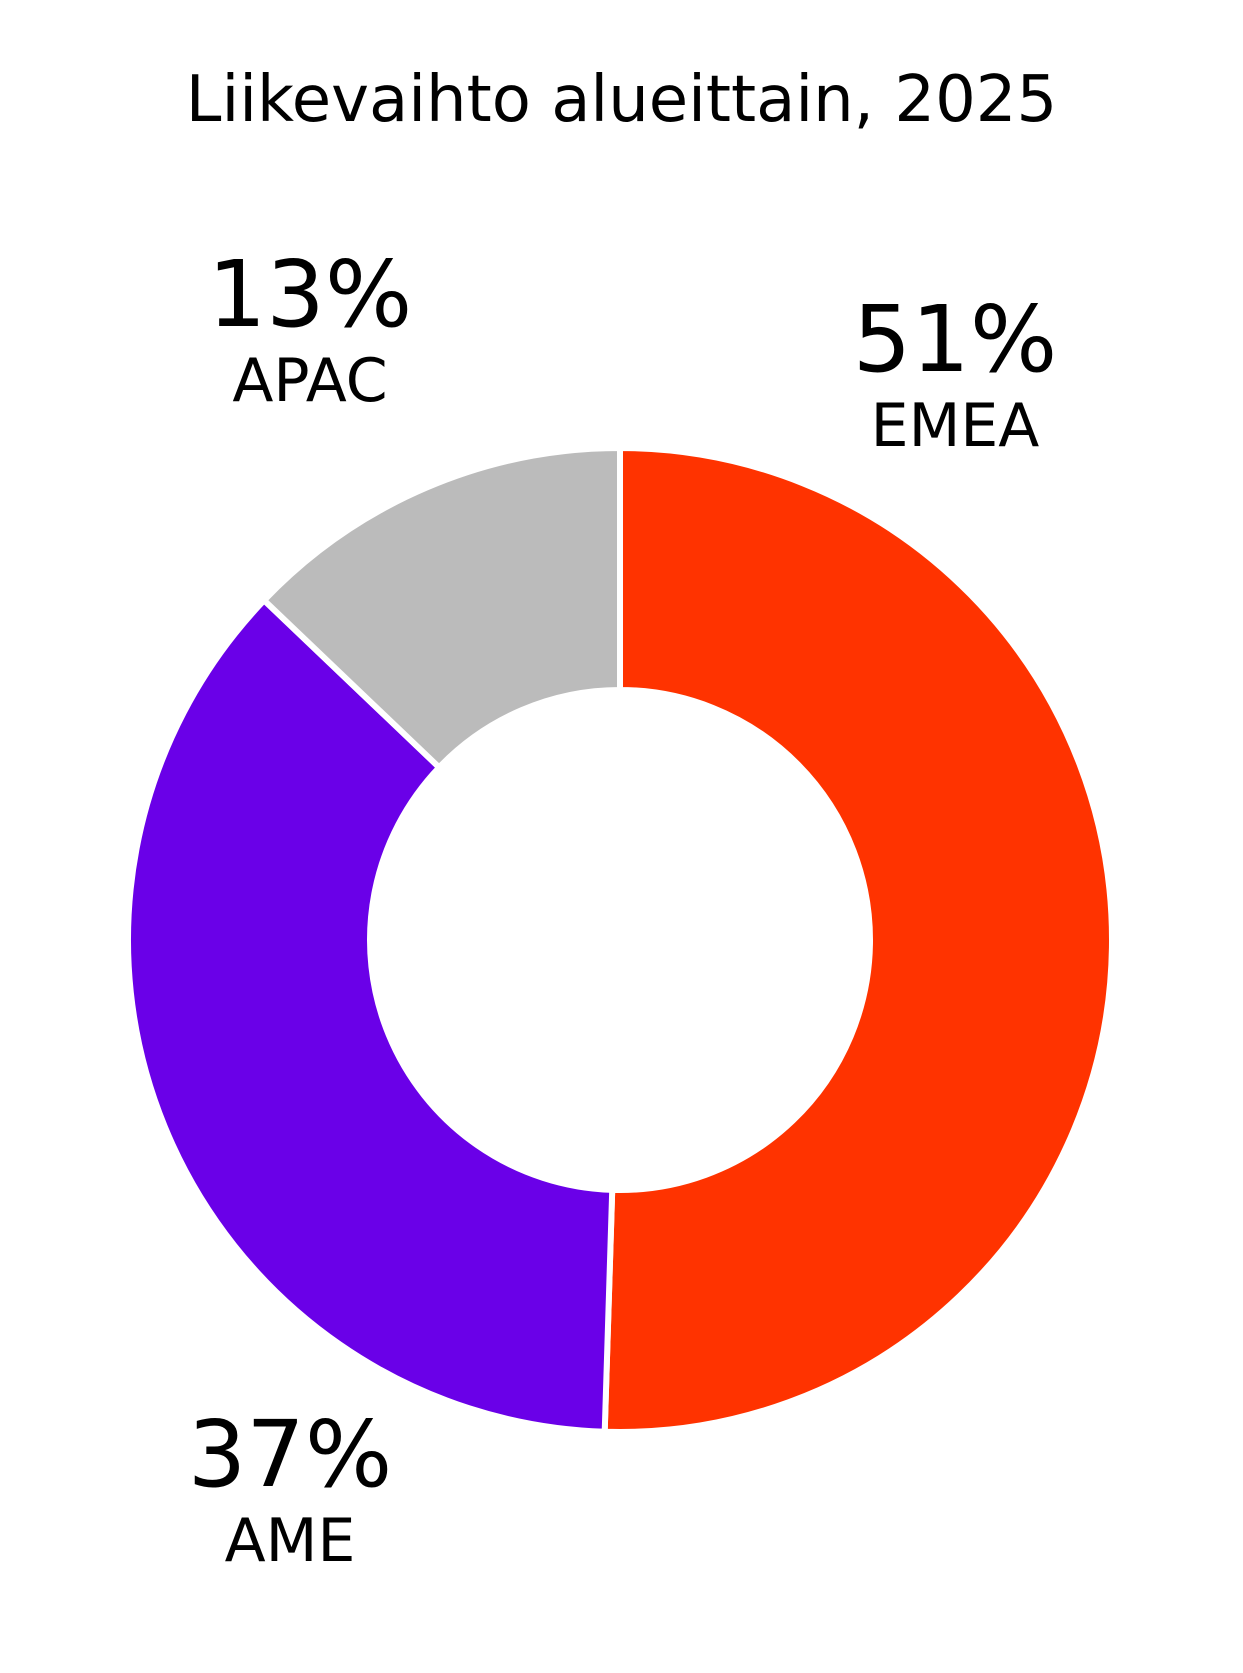  I want to click on slice-label-ame: 37% AME, so click(290, 1488).